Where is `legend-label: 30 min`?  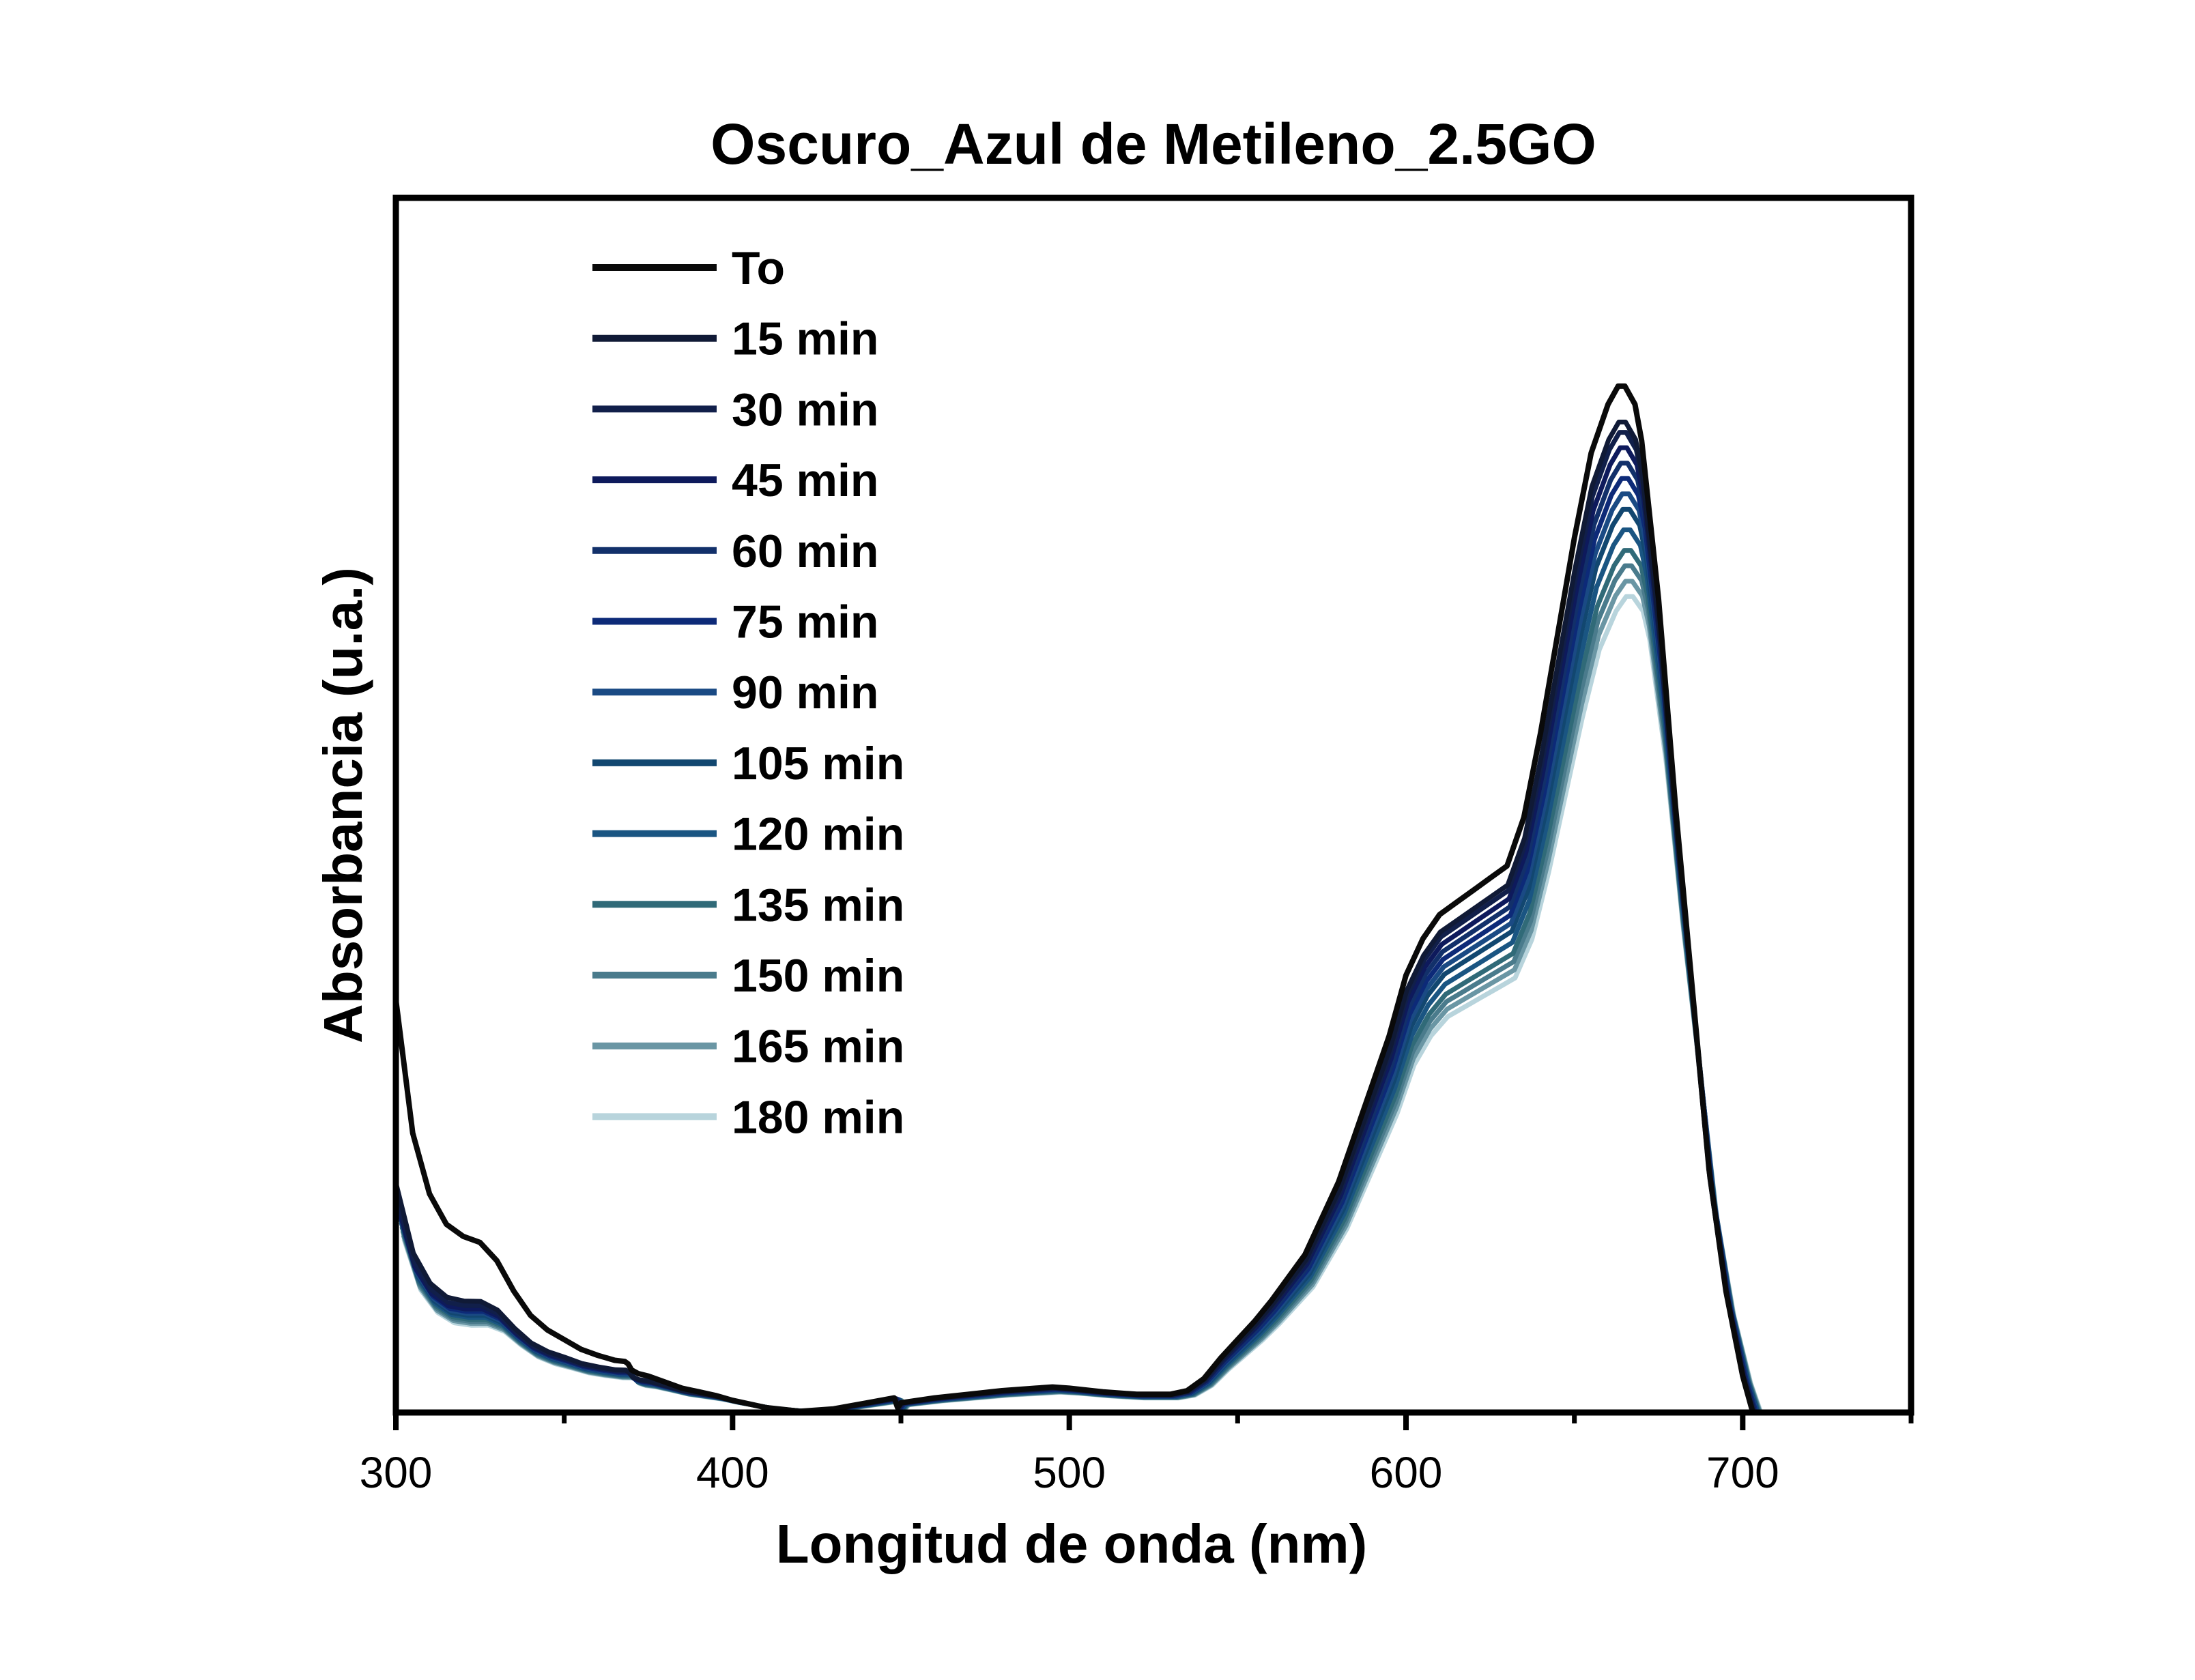
legend-label: 30 min is located at coordinates (805, 409).